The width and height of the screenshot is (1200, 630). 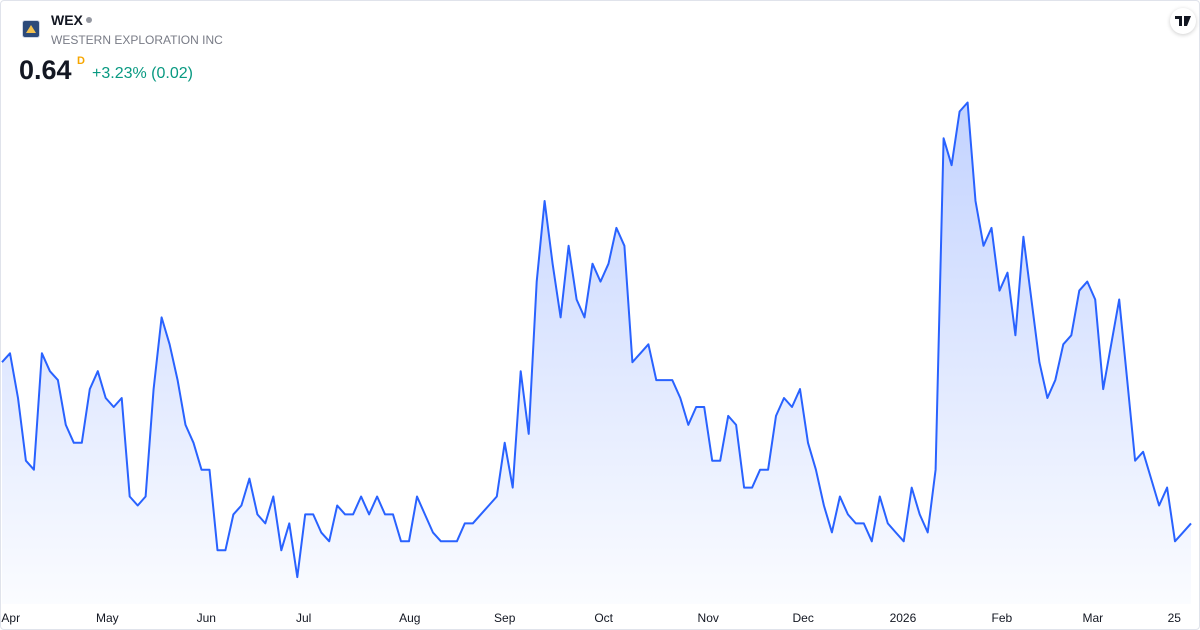 What do you see at coordinates (206, 618) in the screenshot?
I see `x-tick-label: Jun` at bounding box center [206, 618].